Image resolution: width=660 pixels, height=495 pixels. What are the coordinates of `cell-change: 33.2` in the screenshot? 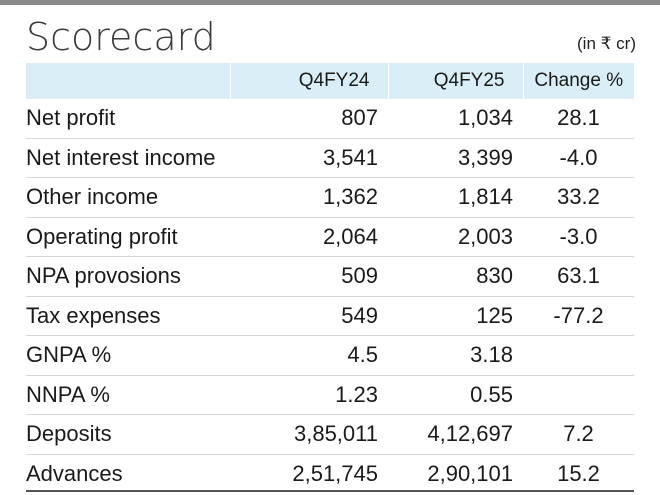 It's located at (578, 197).